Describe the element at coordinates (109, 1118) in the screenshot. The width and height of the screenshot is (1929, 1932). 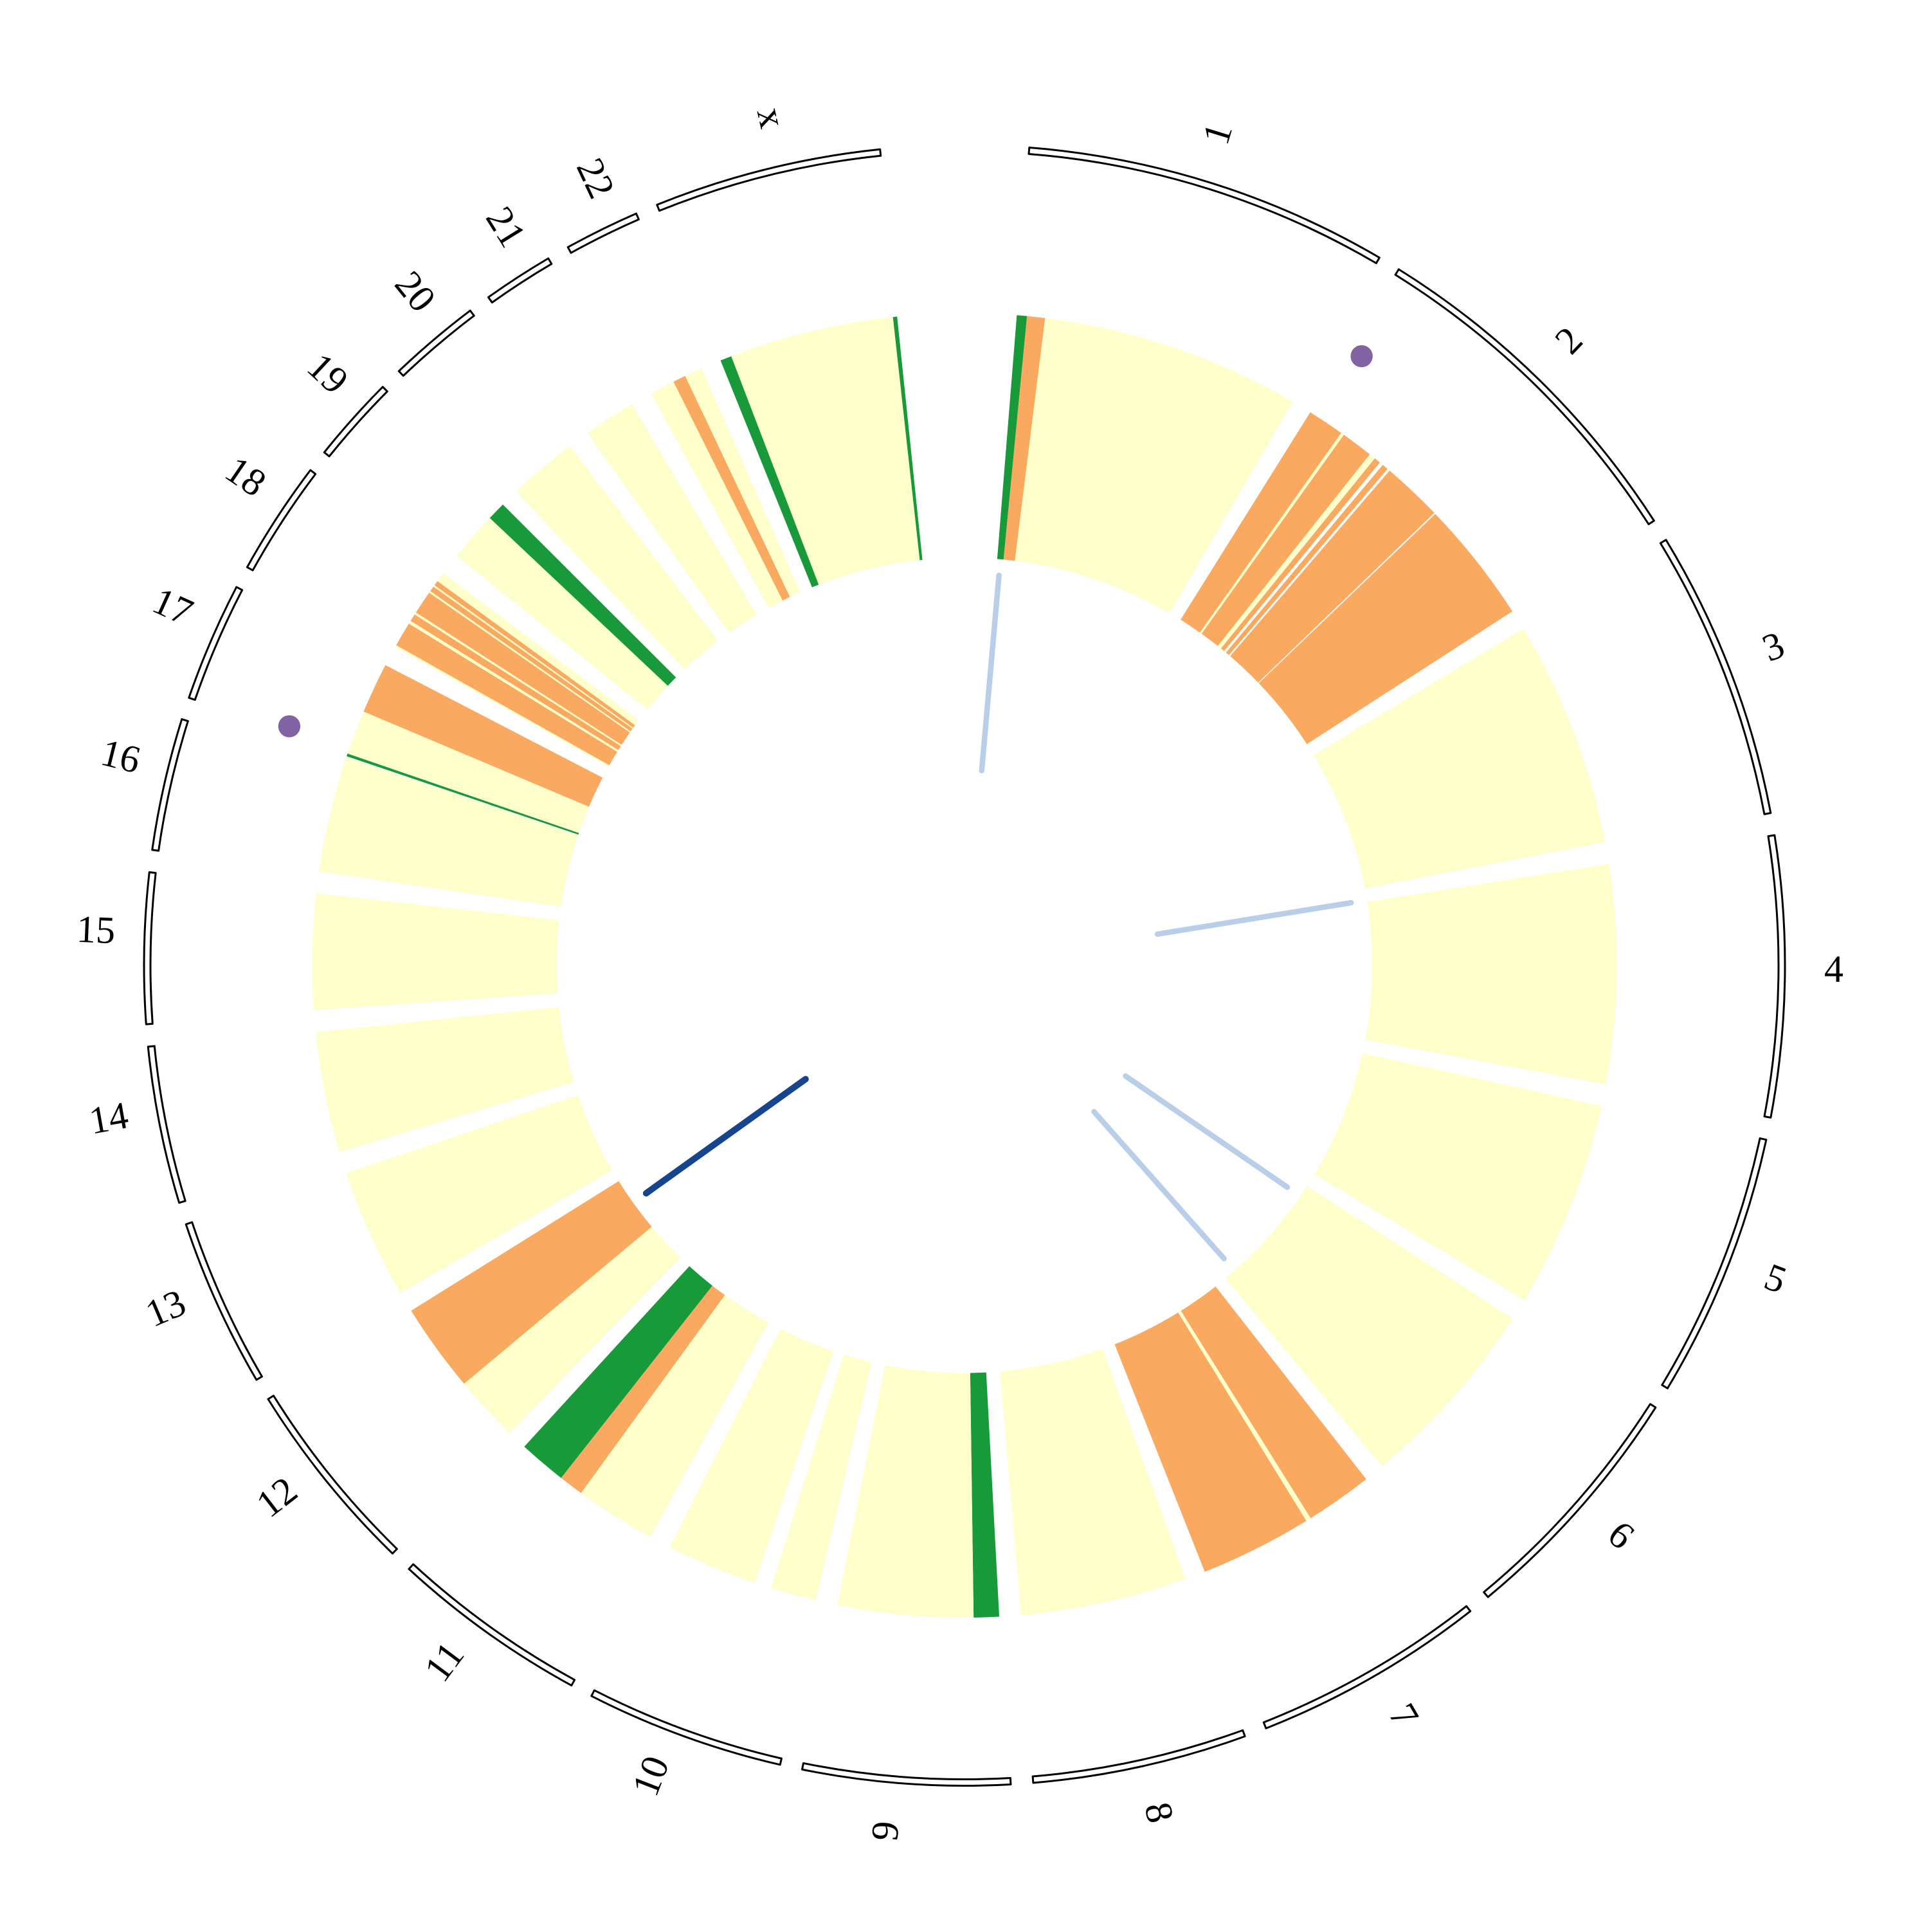
I see `svg-text: 14` at that location.